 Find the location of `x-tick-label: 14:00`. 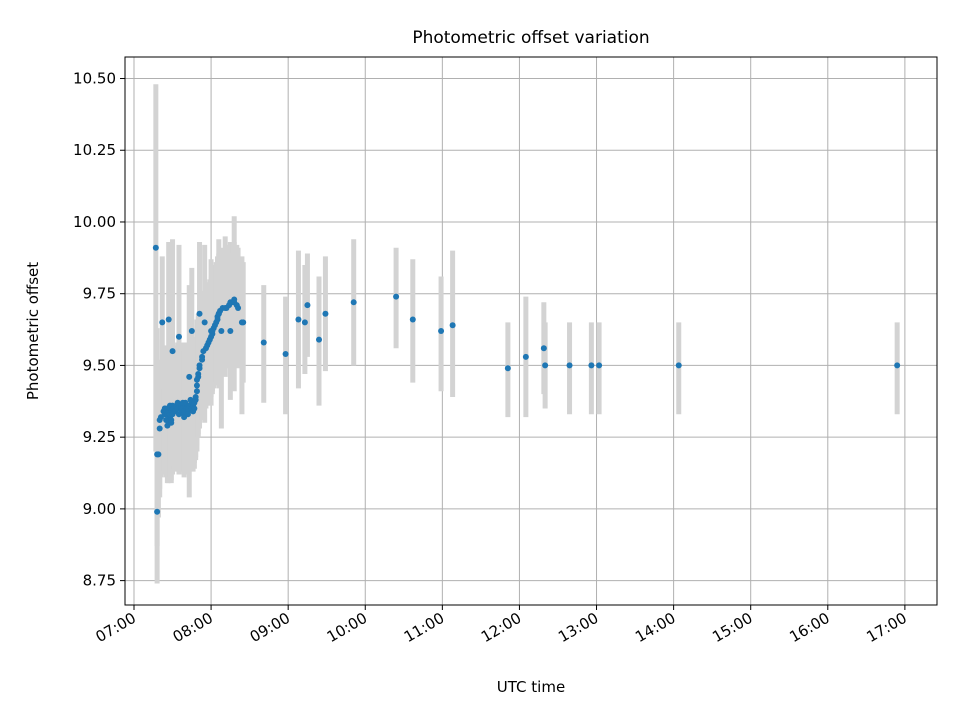

x-tick-label: 14:00 is located at coordinates (655, 627).